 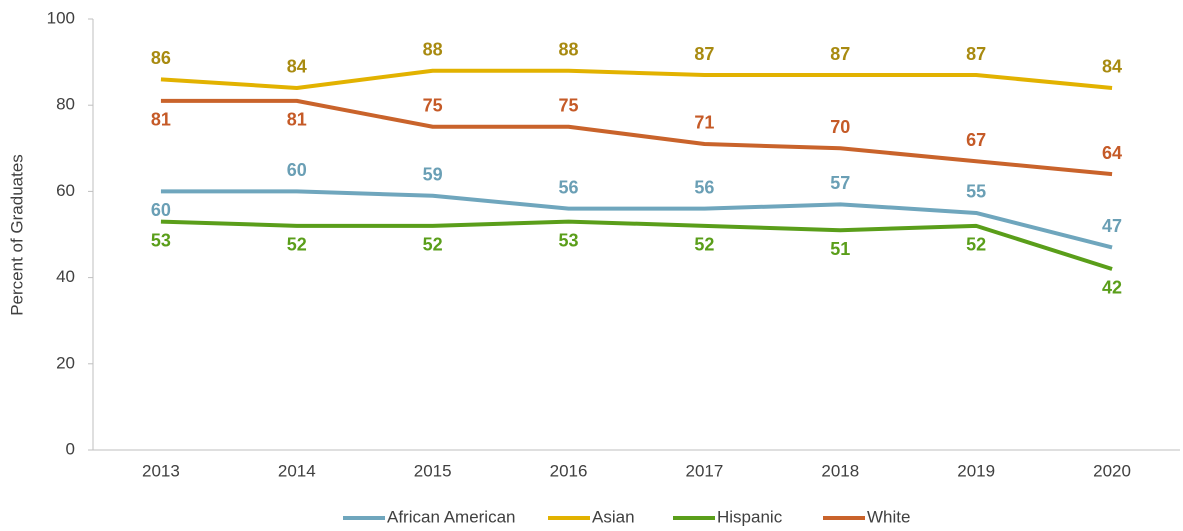 What do you see at coordinates (161, 58) in the screenshot?
I see `data-label: 86` at bounding box center [161, 58].